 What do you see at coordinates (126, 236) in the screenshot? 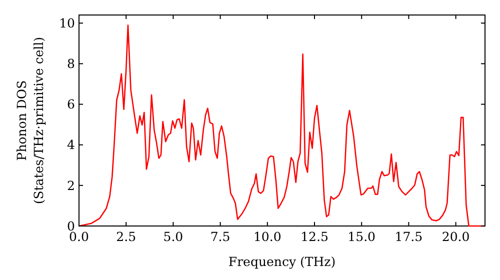
I see `x-tick-label: 2.5` at bounding box center [126, 236].